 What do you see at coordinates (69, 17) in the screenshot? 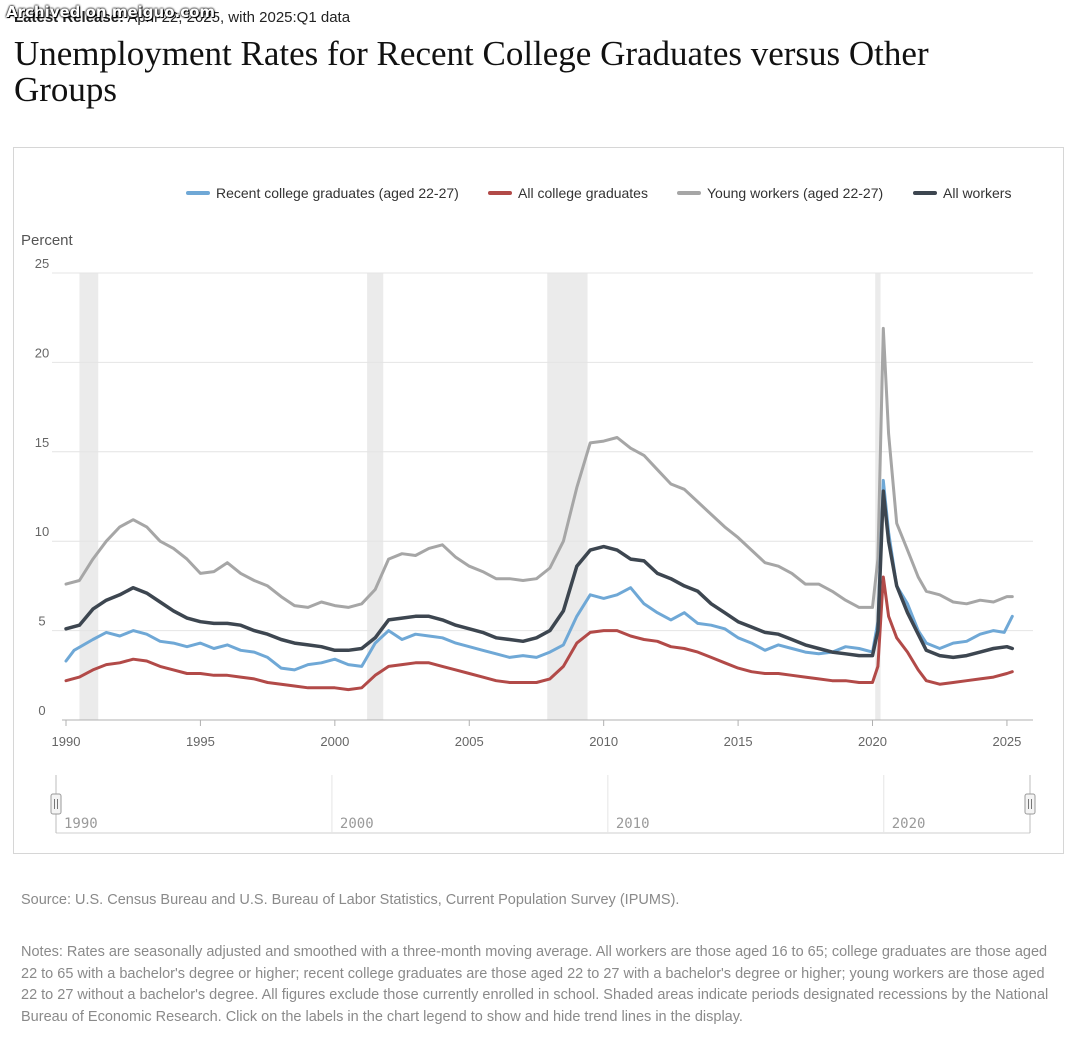
I see `release-label: Latest Release:` at bounding box center [69, 17].